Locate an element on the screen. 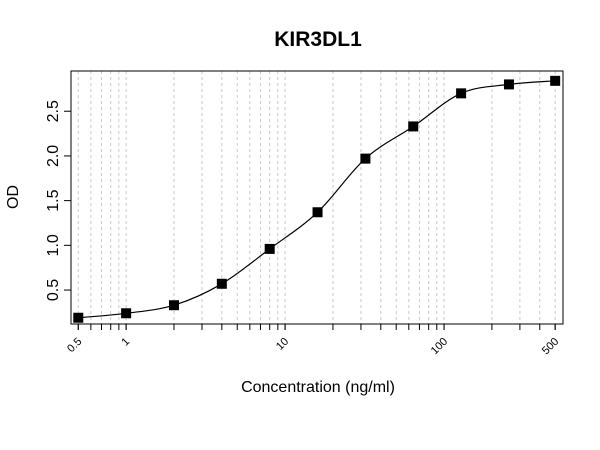 Image resolution: width=600 pixels, height=450 pixels. x-axis: 0.5 1 10 100 500 is located at coordinates (313, 340).